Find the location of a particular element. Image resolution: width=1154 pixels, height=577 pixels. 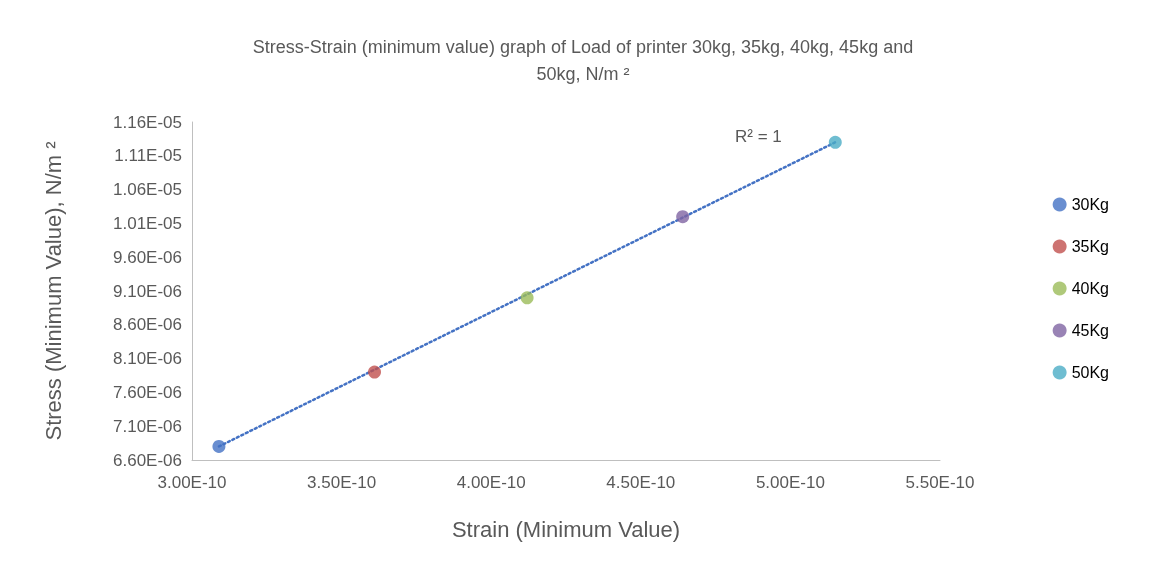

x-tick-label: 5.00E-10 is located at coordinates (790, 482).